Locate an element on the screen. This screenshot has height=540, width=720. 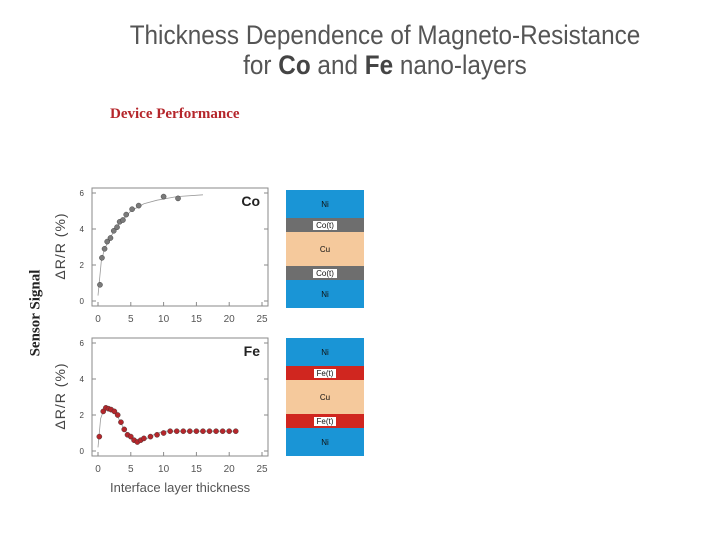
co-fit-curve is located at coordinates (150, 245).